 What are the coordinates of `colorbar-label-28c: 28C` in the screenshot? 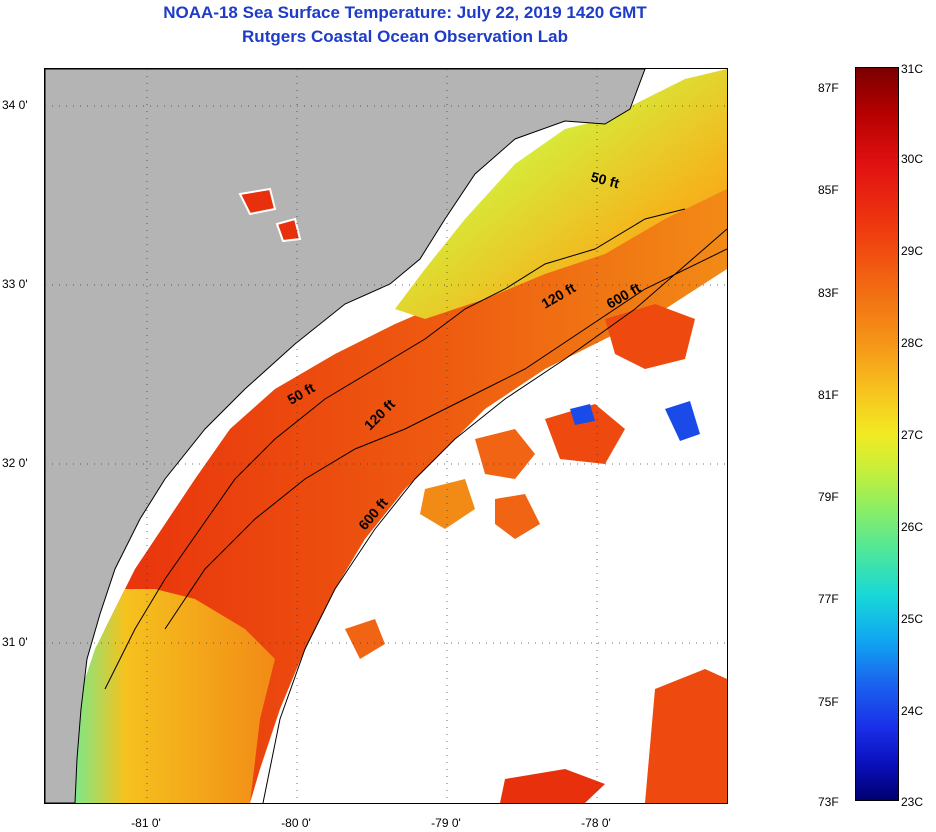 It's located at (912, 343).